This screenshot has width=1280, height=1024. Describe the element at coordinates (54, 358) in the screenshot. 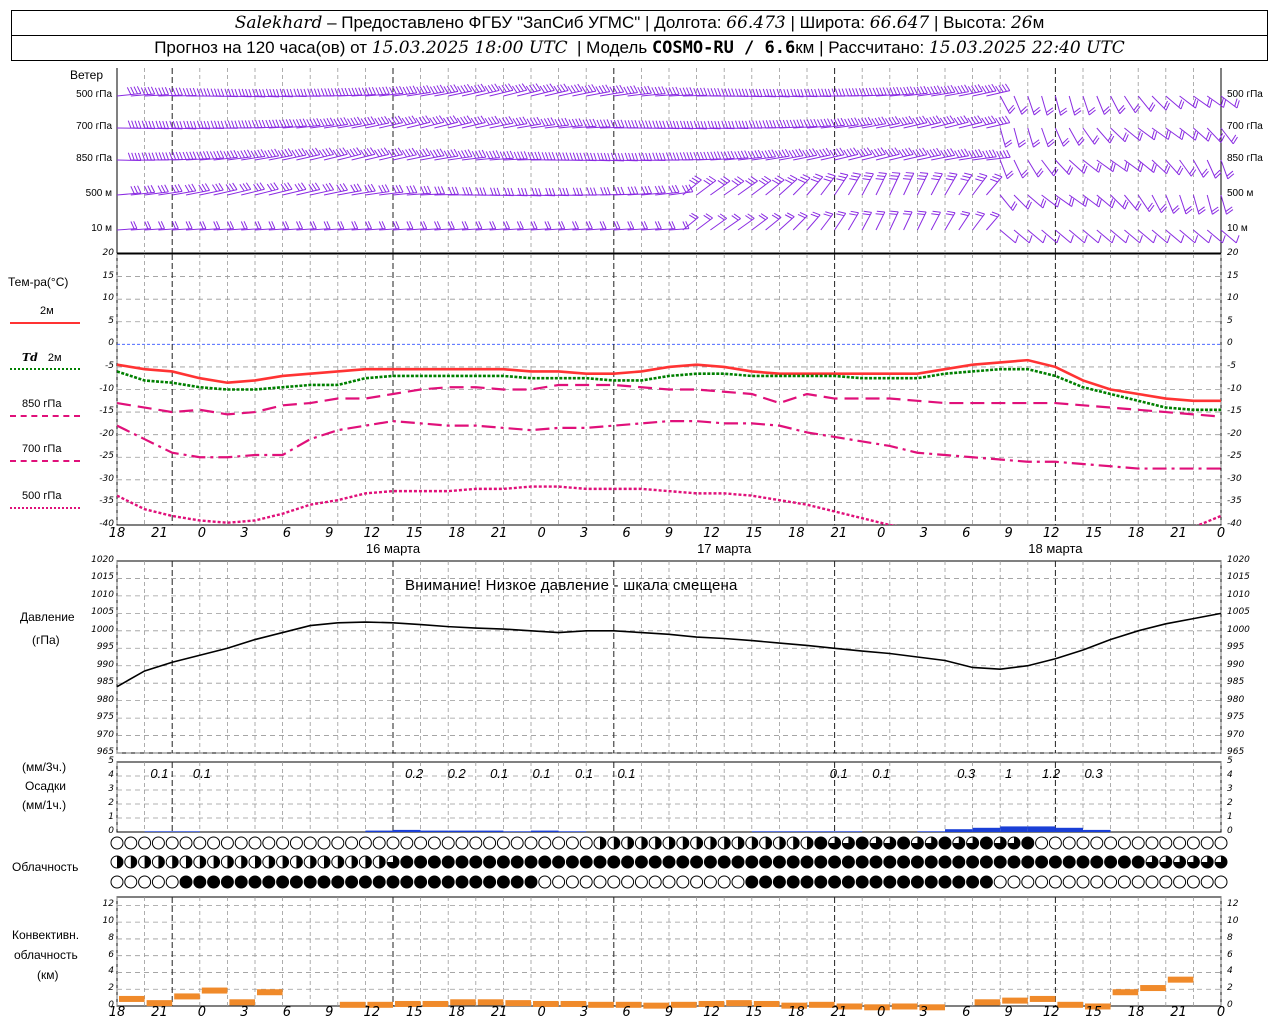

I see `temp-legend-text: 2м` at that location.